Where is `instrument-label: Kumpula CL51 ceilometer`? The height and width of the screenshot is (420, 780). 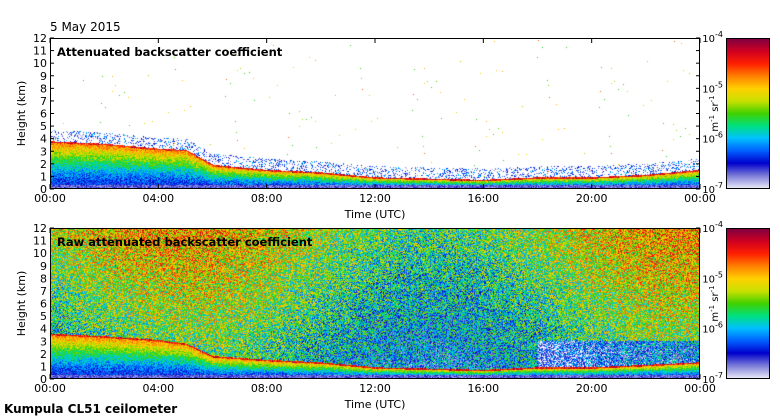 instrument-label: Kumpula CL51 ceilometer is located at coordinates (91, 409).